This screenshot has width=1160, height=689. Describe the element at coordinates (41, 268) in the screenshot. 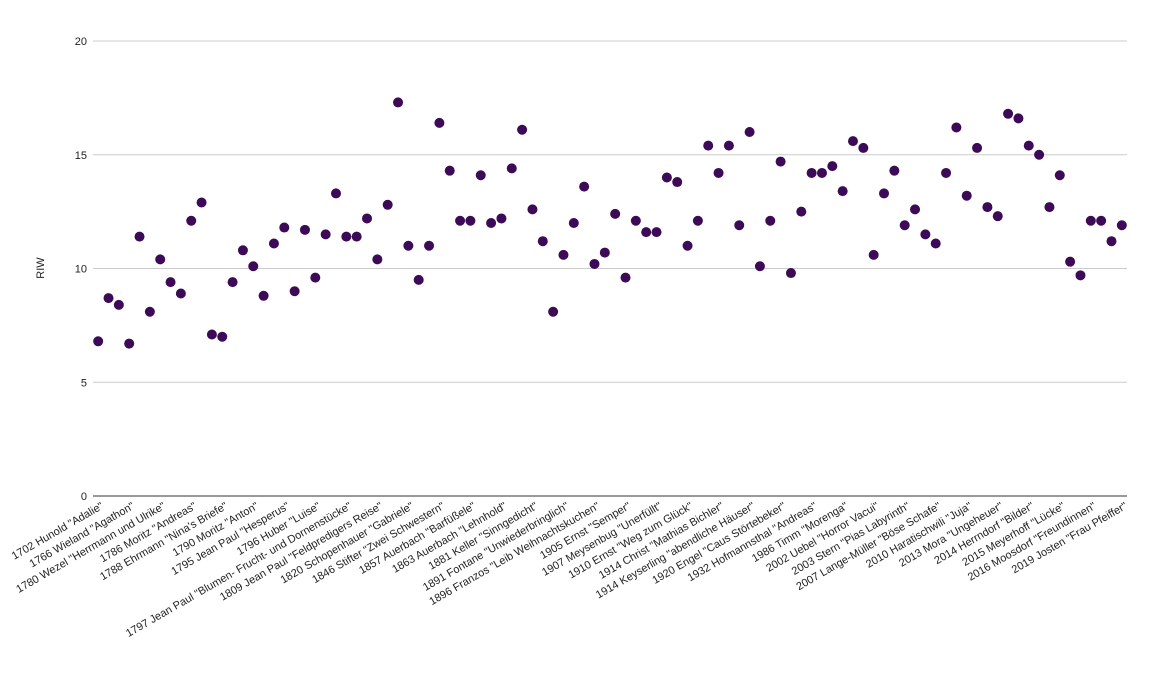

I see `y-axis-label: RIW` at that location.